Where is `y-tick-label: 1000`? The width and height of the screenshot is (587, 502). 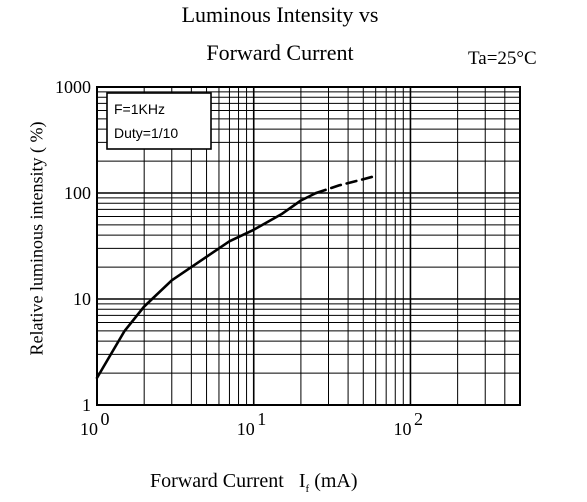 y-tick-label: 1000 is located at coordinates (73, 87).